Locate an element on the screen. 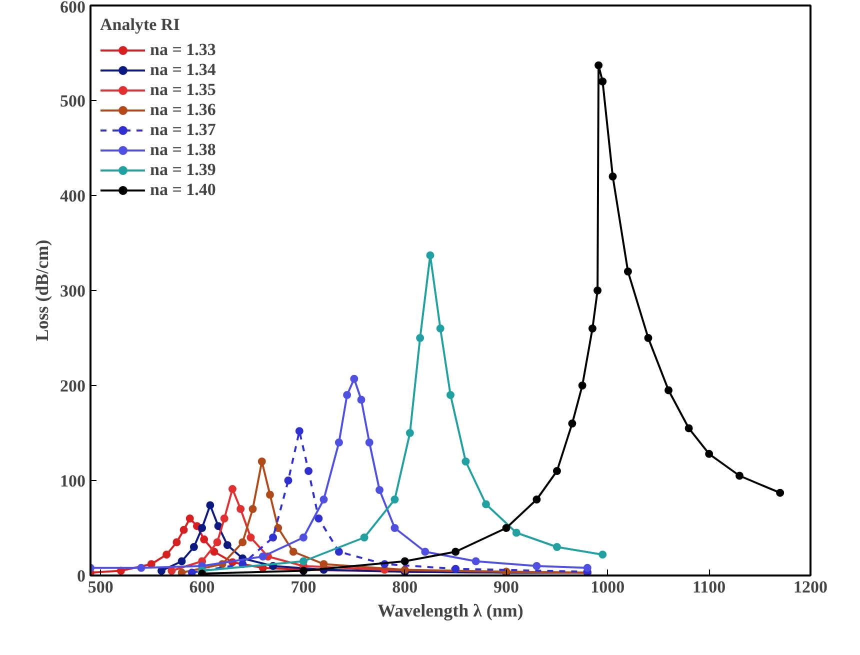 This screenshot has height=655, width=860. x-tick-label: 1100 is located at coordinates (709, 587).